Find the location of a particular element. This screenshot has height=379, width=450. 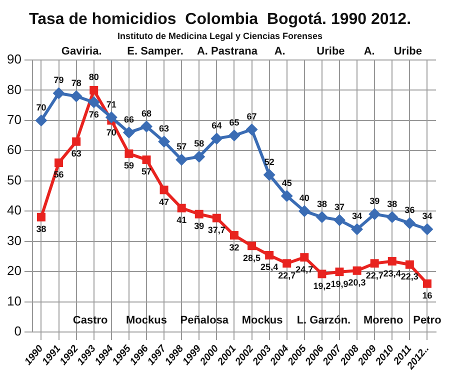

data-label: 45 is located at coordinates (287, 183).